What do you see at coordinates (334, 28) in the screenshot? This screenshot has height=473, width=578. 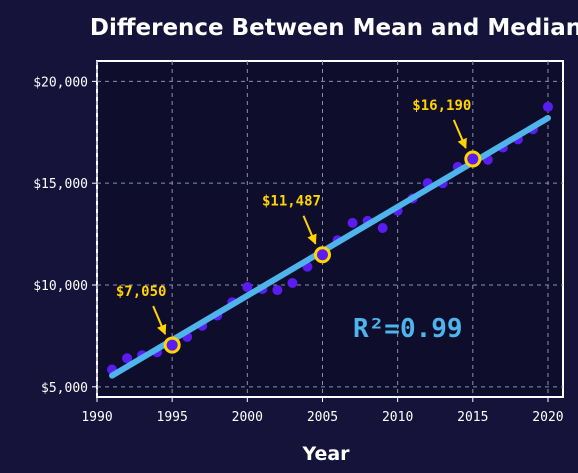 I see `chart-title: Difference Between Mean and Median` at bounding box center [334, 28].